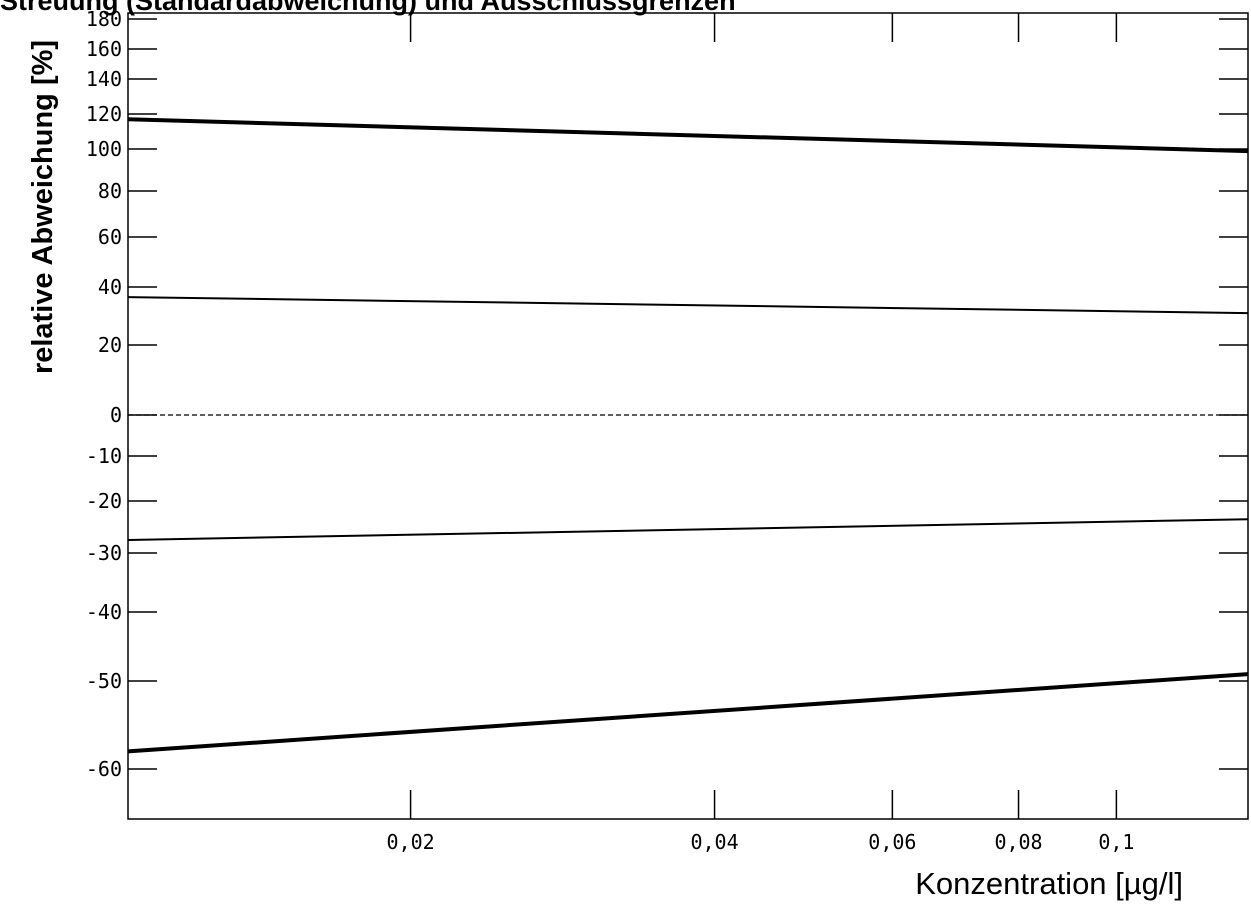 The image size is (1251, 913). What do you see at coordinates (110, 191) in the screenshot?
I see `y-tick-label: 80` at bounding box center [110, 191].